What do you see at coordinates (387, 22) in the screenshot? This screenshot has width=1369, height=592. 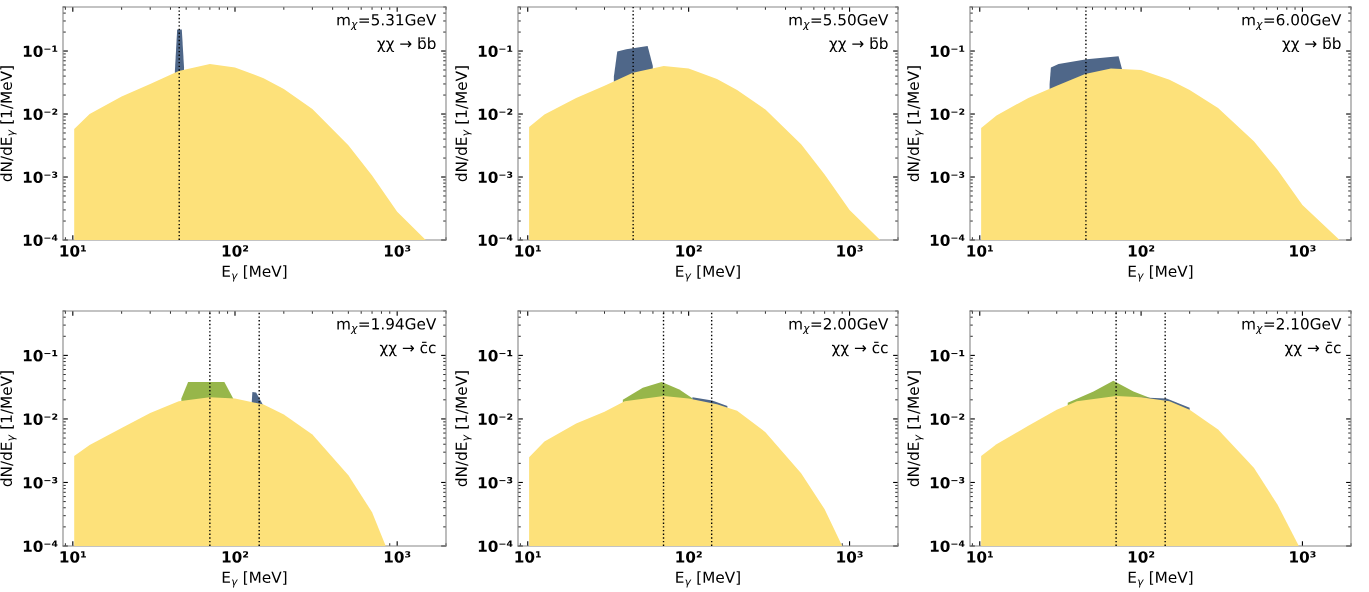 I see `annotation: m$_{χ}$=5.31GeV` at bounding box center [387, 22].